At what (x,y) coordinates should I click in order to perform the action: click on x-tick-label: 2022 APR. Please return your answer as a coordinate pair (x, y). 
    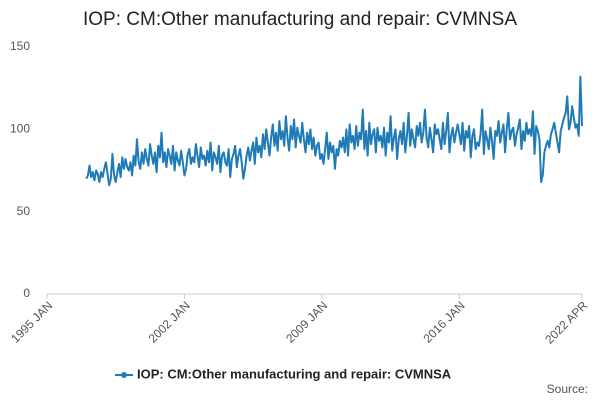
    Looking at the image, I should click on (566, 322).